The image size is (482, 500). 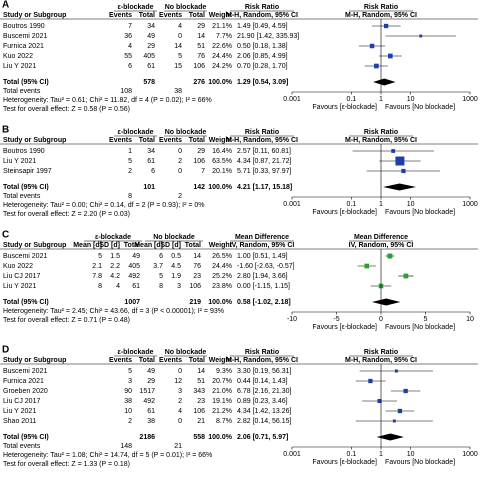 What do you see at coordinates (180, 196) in the screenshot?
I see `total-events: 2` at bounding box center [180, 196].